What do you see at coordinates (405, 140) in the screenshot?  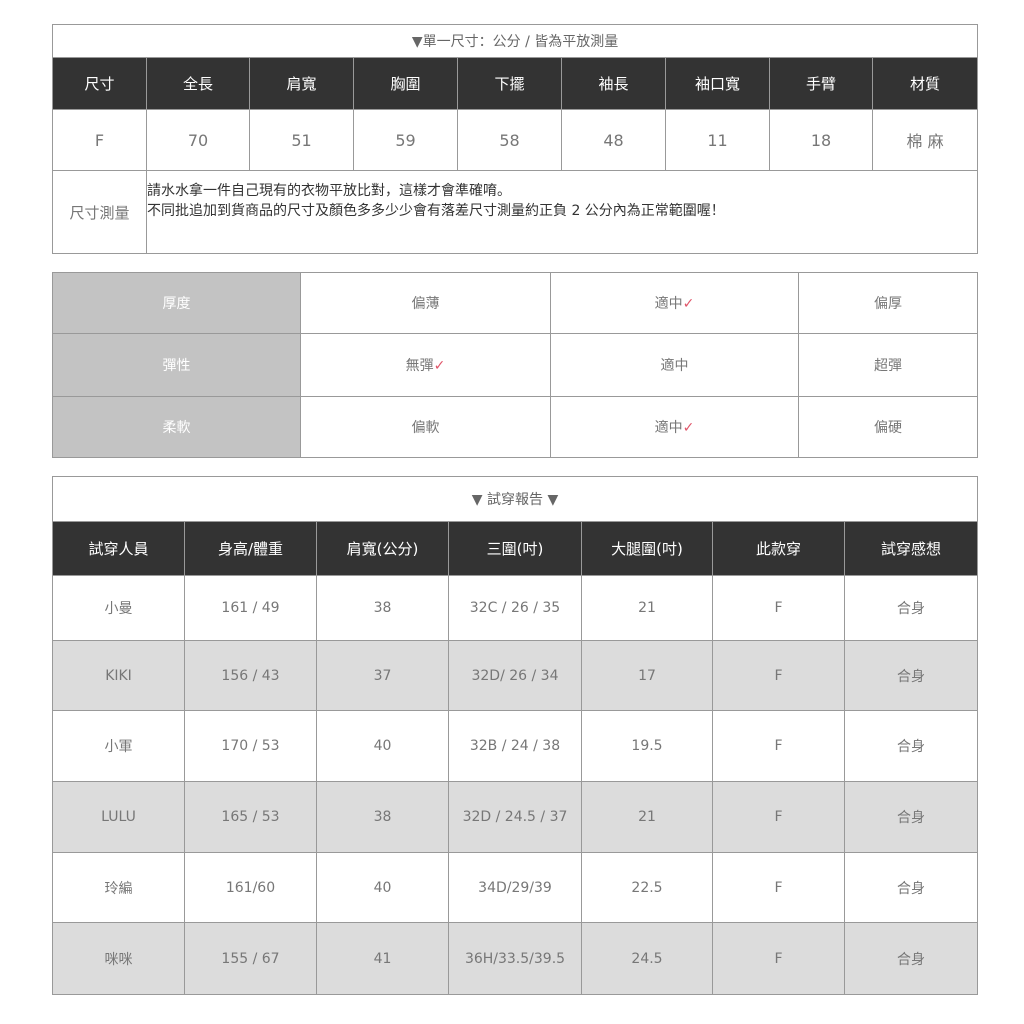 I see `size-value: 59` at bounding box center [405, 140].